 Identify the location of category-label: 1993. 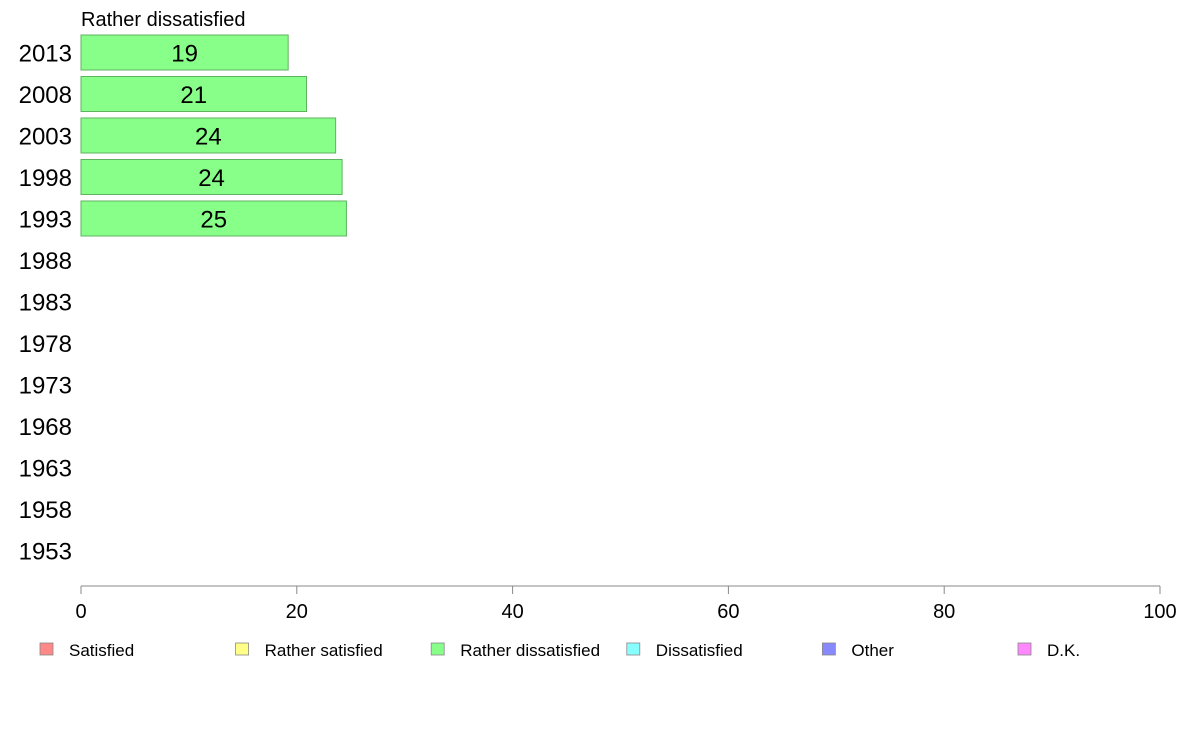
(45, 220).